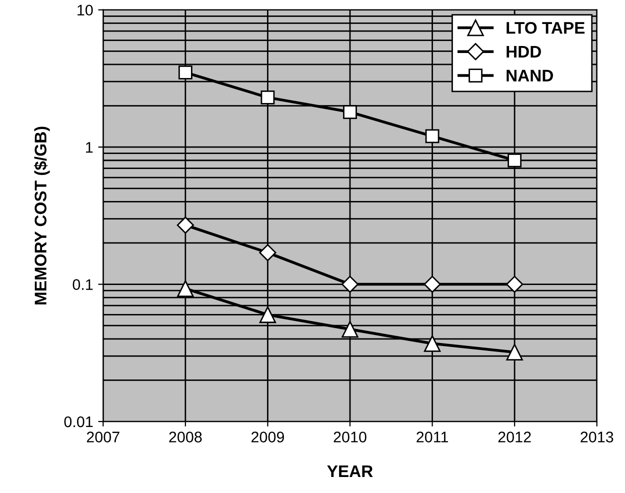 The width and height of the screenshot is (625, 493). Describe the element at coordinates (82, 284) in the screenshot. I see `y-tick-label: 0.1` at that location.